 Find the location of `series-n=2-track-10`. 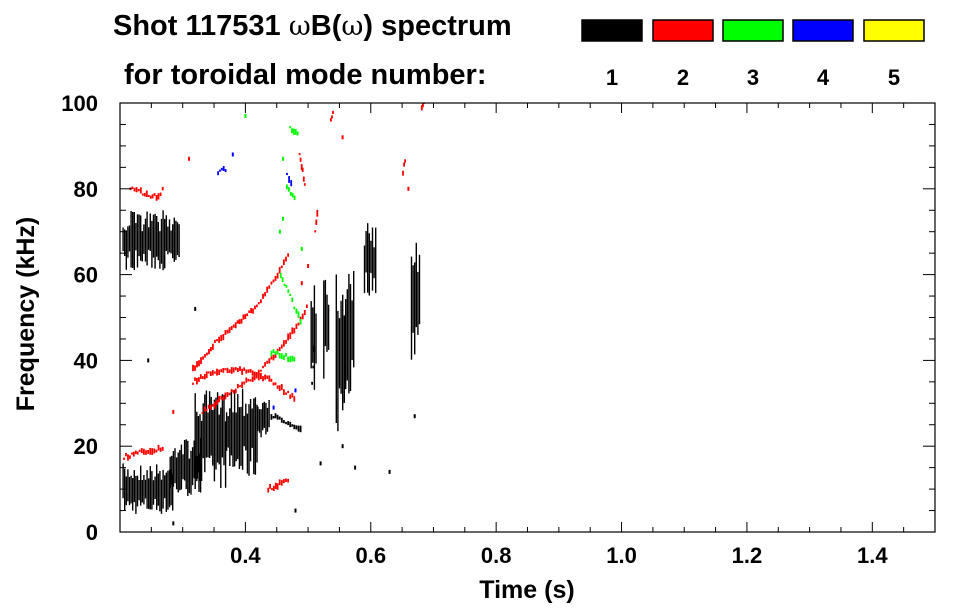

series-n=2-track-10 is located at coordinates (422, 107).